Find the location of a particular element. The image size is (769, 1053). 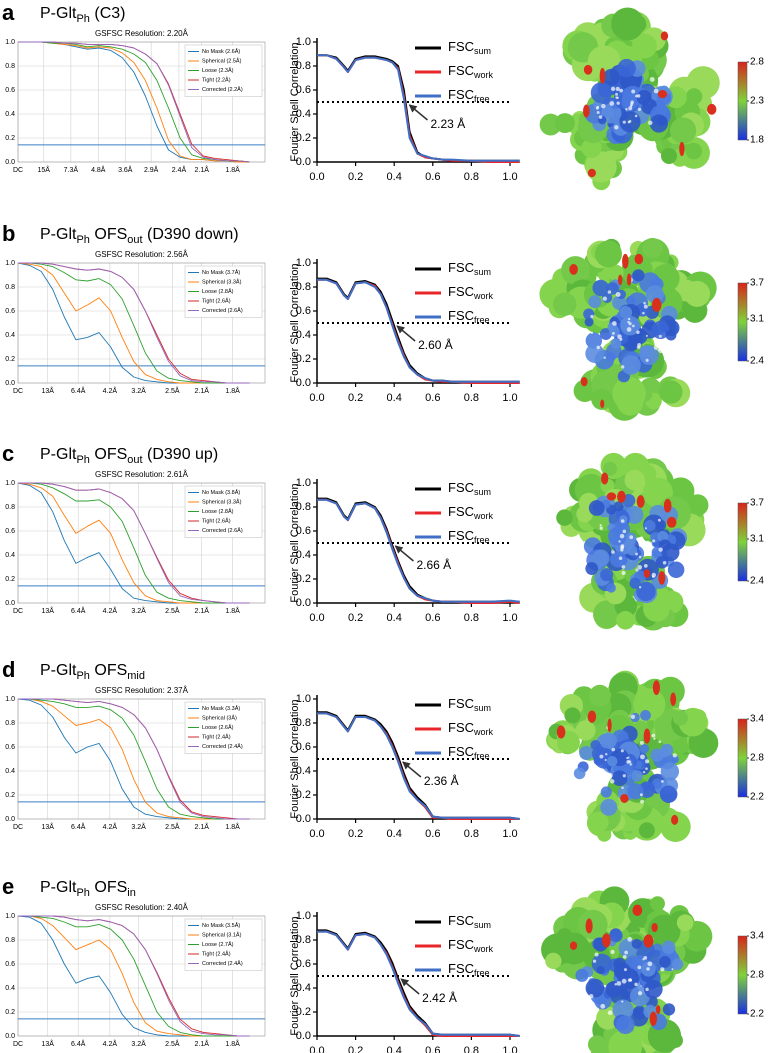

title-text: OFS is located at coordinates (108, 670).